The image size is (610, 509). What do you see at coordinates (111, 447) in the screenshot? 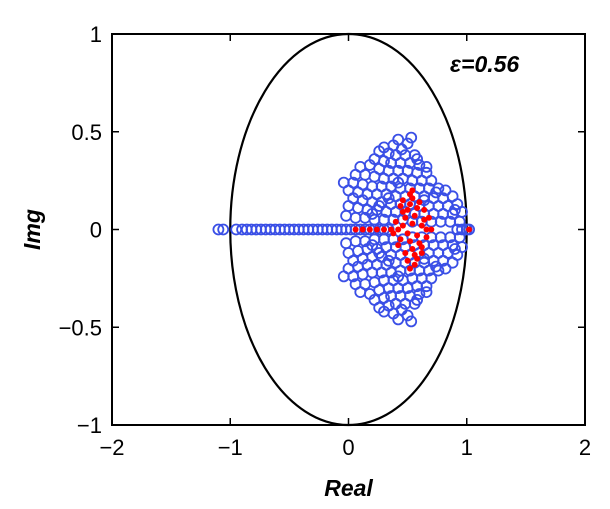
I see `x-tick-label: −2` at bounding box center [111, 447].